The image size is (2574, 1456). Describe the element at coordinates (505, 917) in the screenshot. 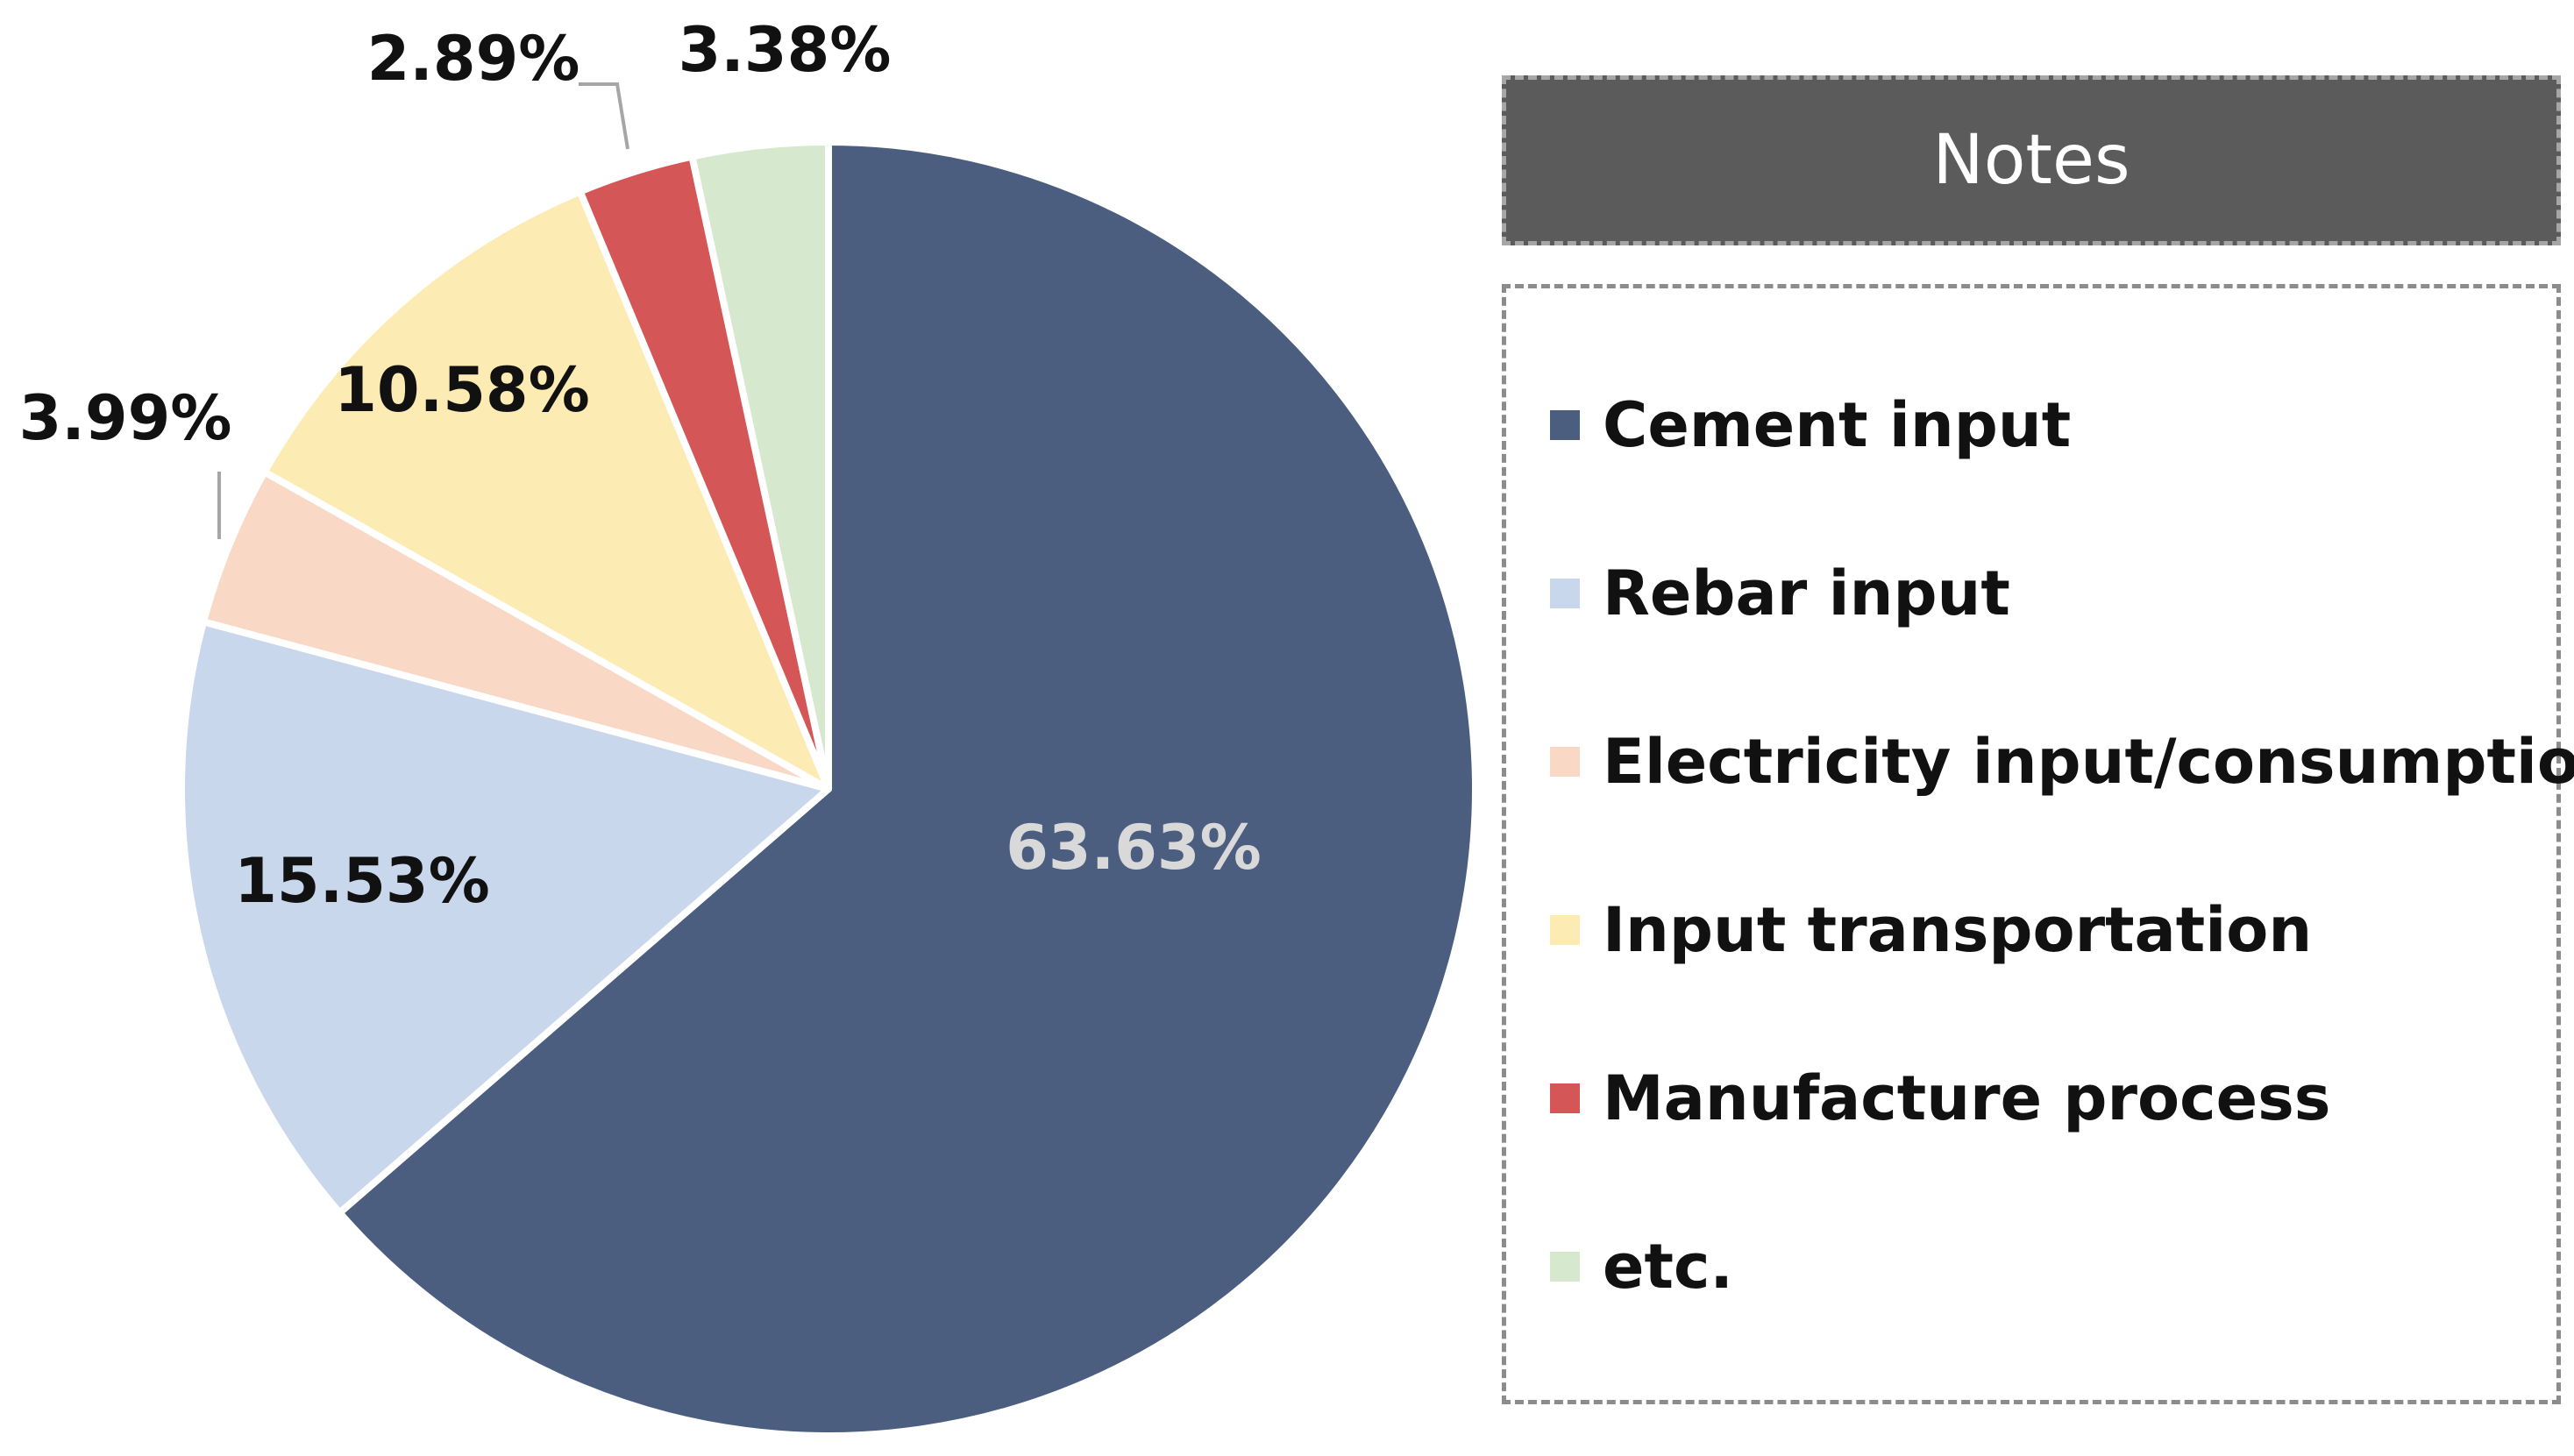

I see `pie-slice-rebar-input` at that location.